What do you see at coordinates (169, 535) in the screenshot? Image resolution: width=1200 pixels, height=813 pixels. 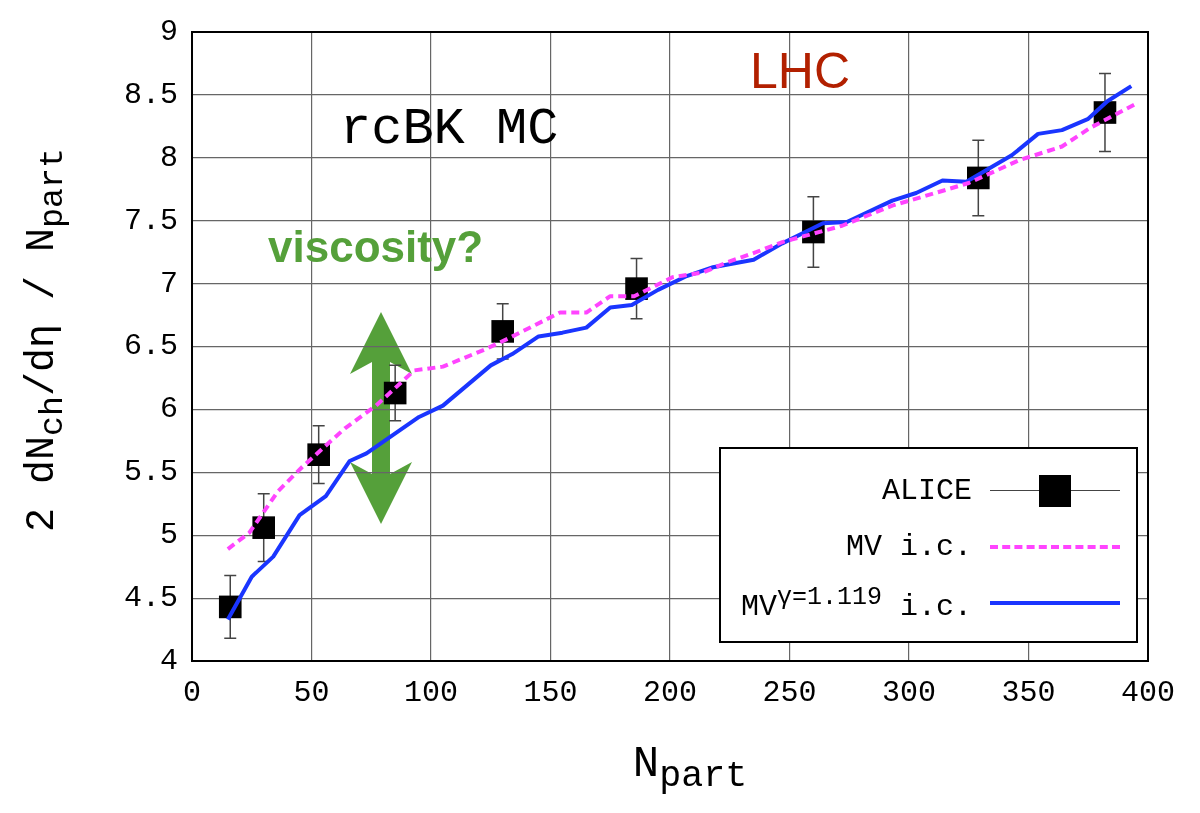 I see `y-tick-label: 5` at bounding box center [169, 535].